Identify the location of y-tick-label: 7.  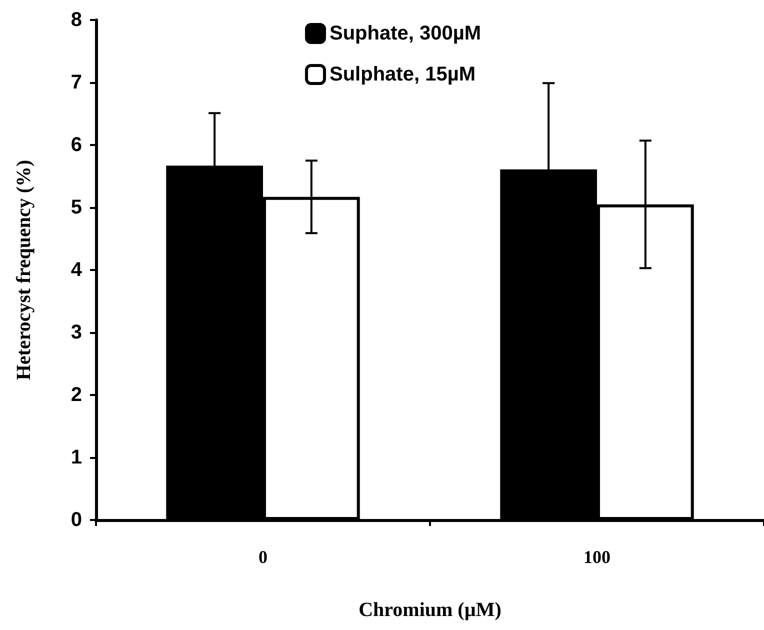
(76, 83).